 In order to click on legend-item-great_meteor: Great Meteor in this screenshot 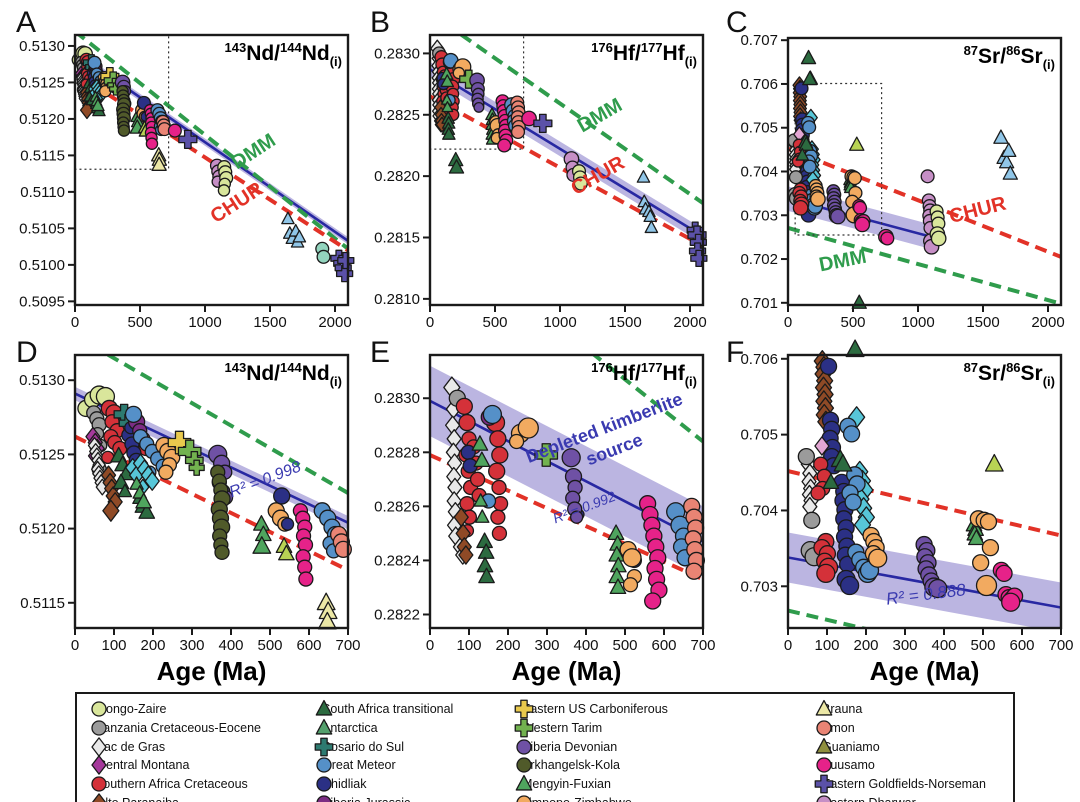, I will do `click(355, 765)`.